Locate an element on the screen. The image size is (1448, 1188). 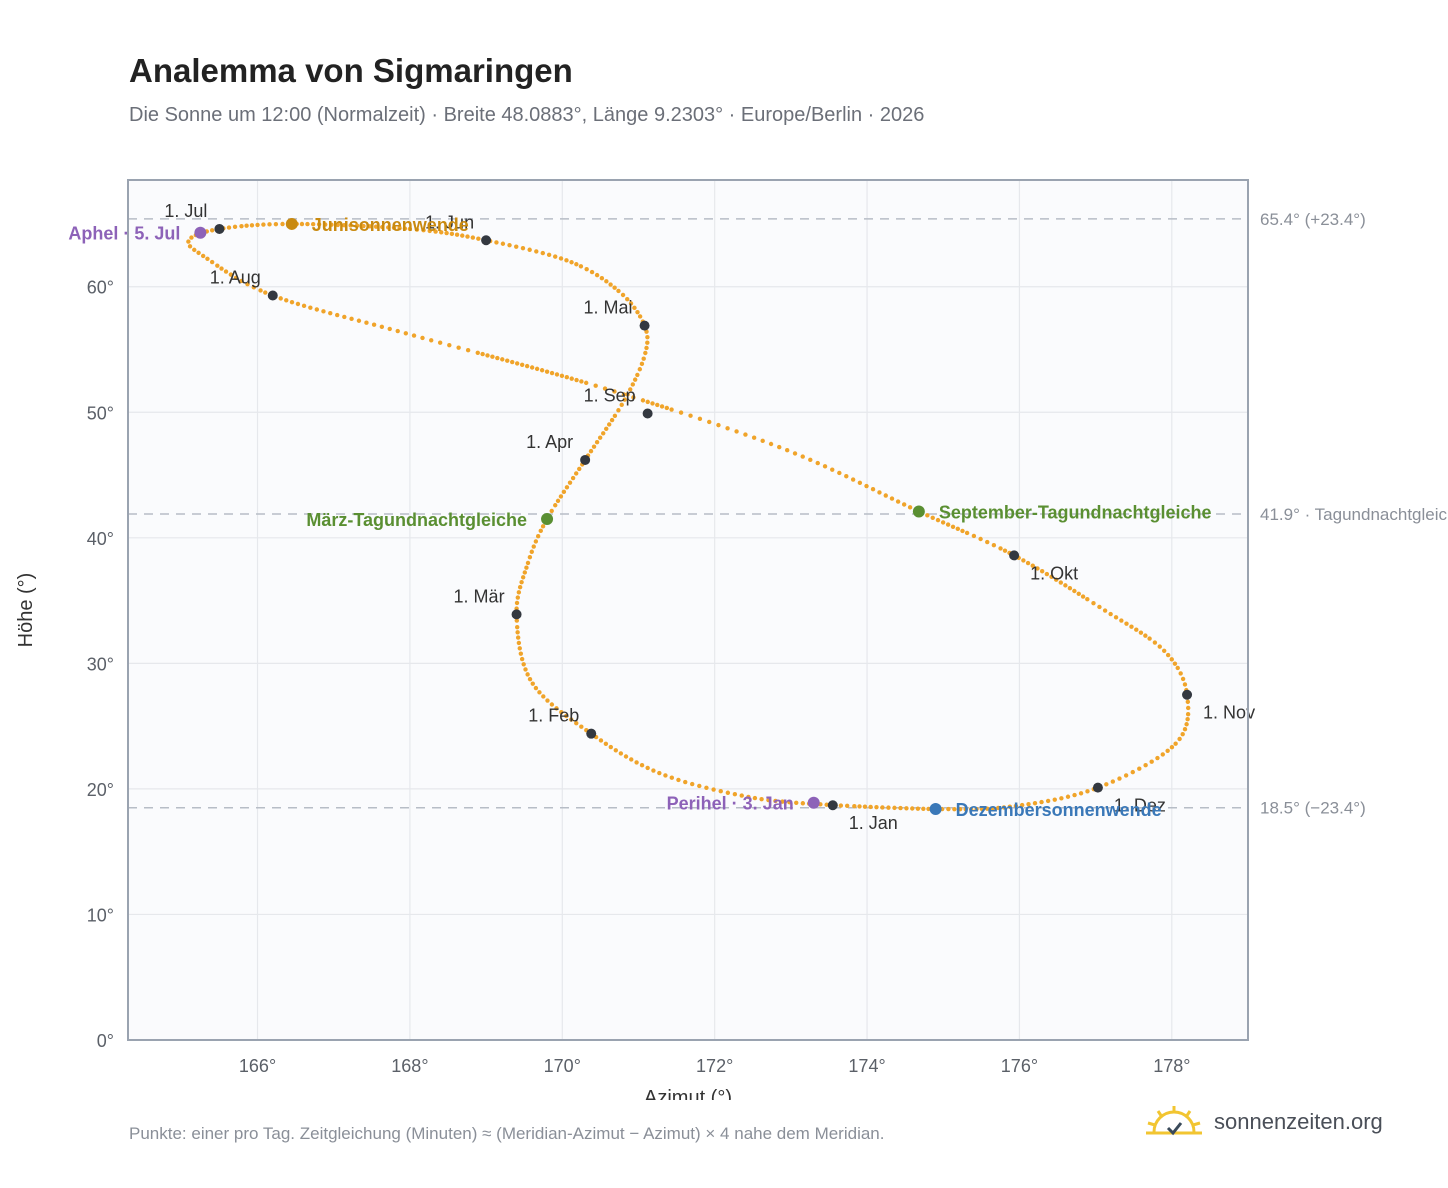
reference-line-label: 41.9° · Tagundnachtgleiche is located at coordinates (1354, 514).